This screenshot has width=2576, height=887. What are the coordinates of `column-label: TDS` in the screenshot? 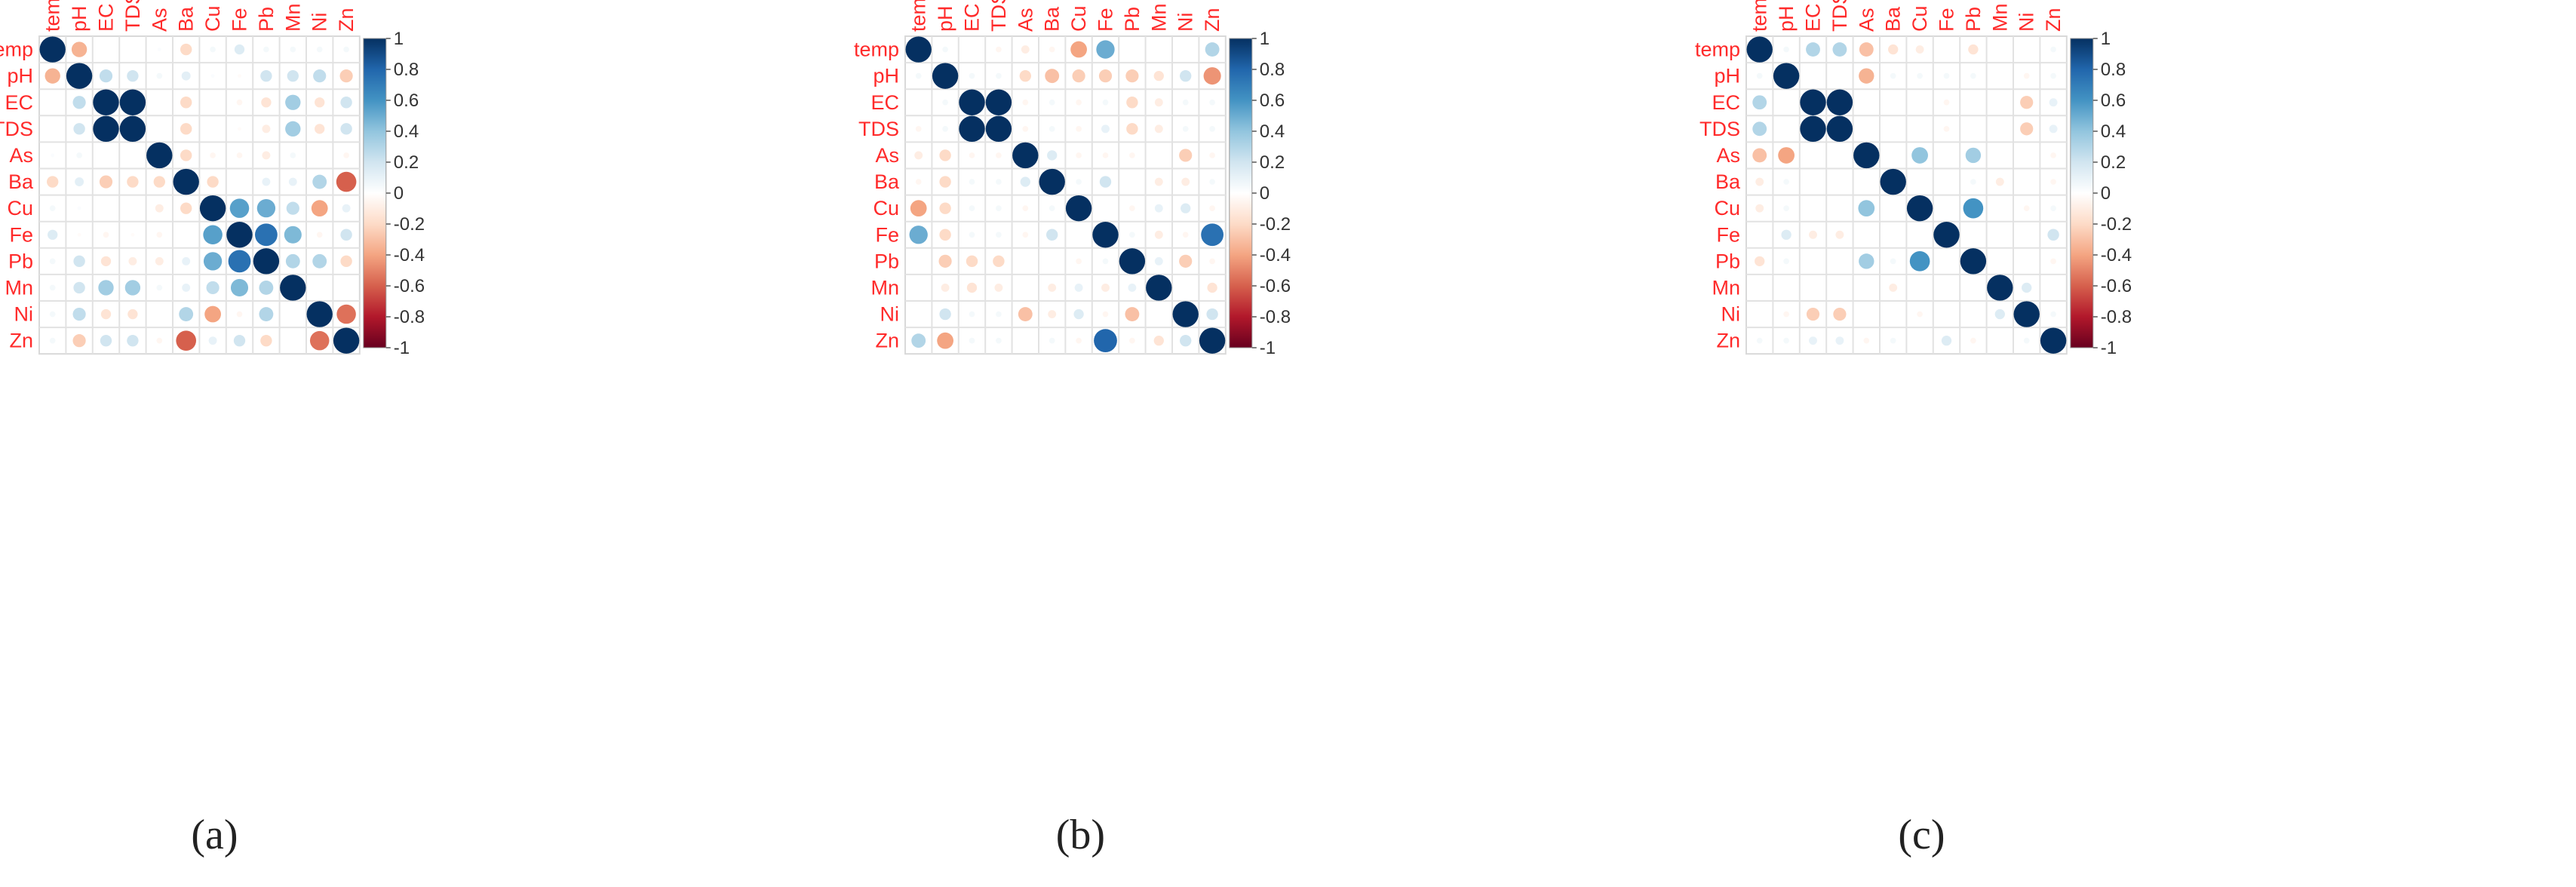 It's located at (998, 16).